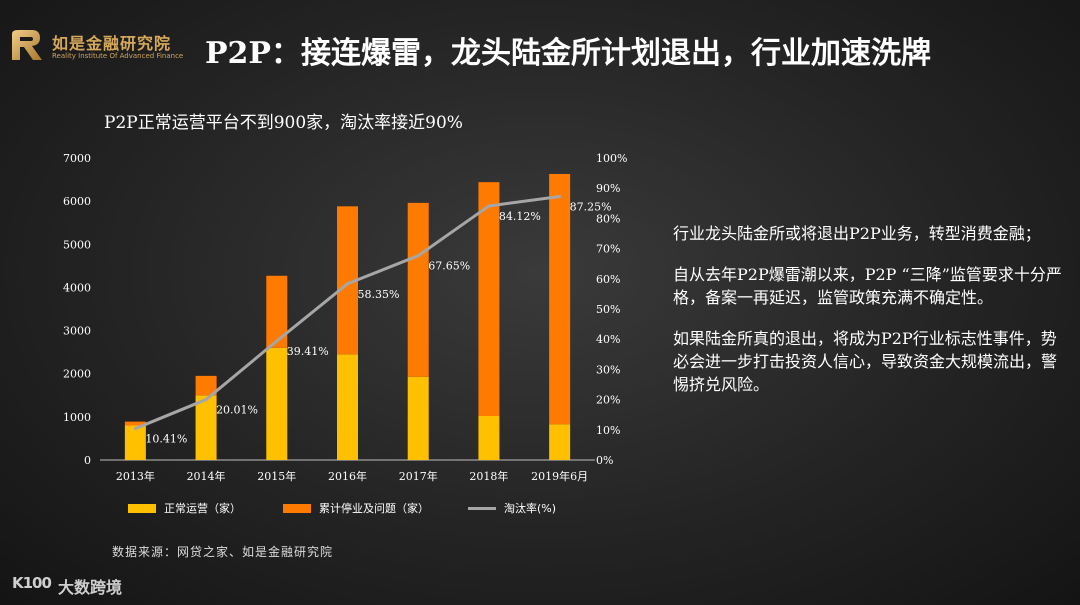  Describe the element at coordinates (591, 207) in the screenshot. I see `rate-data-label: 87.25%` at that location.